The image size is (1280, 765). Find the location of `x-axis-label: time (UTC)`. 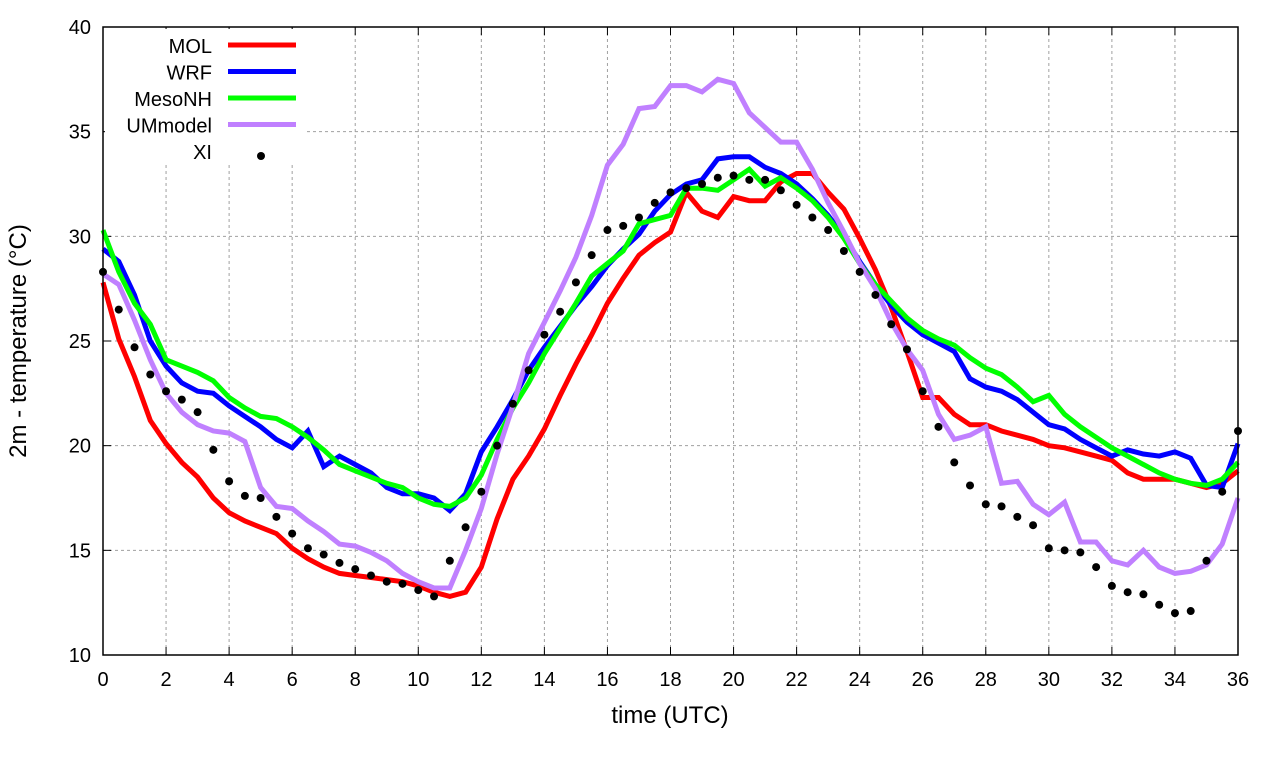

x-axis-label: time (UTC) is located at coordinates (669, 715).